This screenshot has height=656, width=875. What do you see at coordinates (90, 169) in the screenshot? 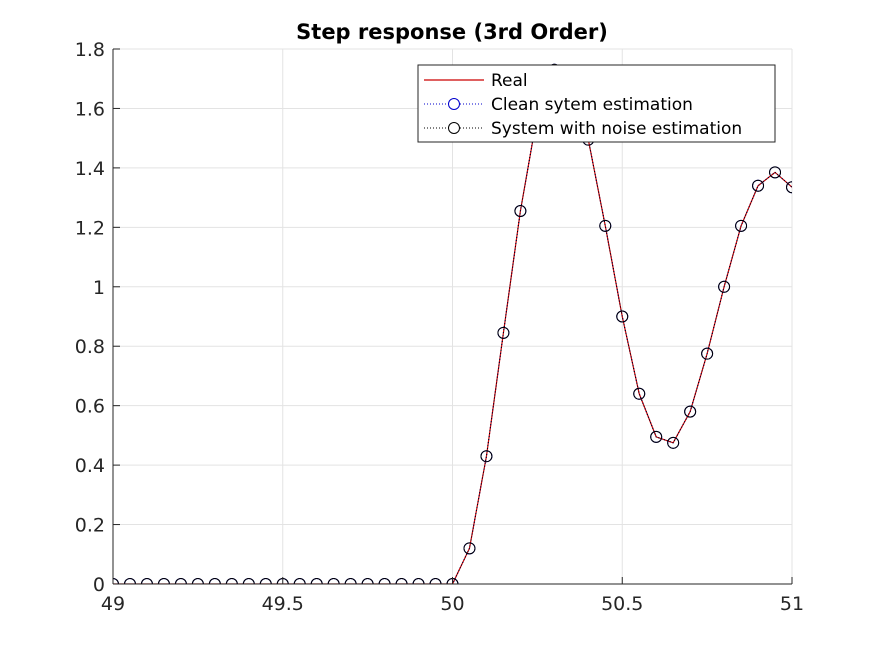
I see `y-tick-label: 1.4` at bounding box center [90, 169].